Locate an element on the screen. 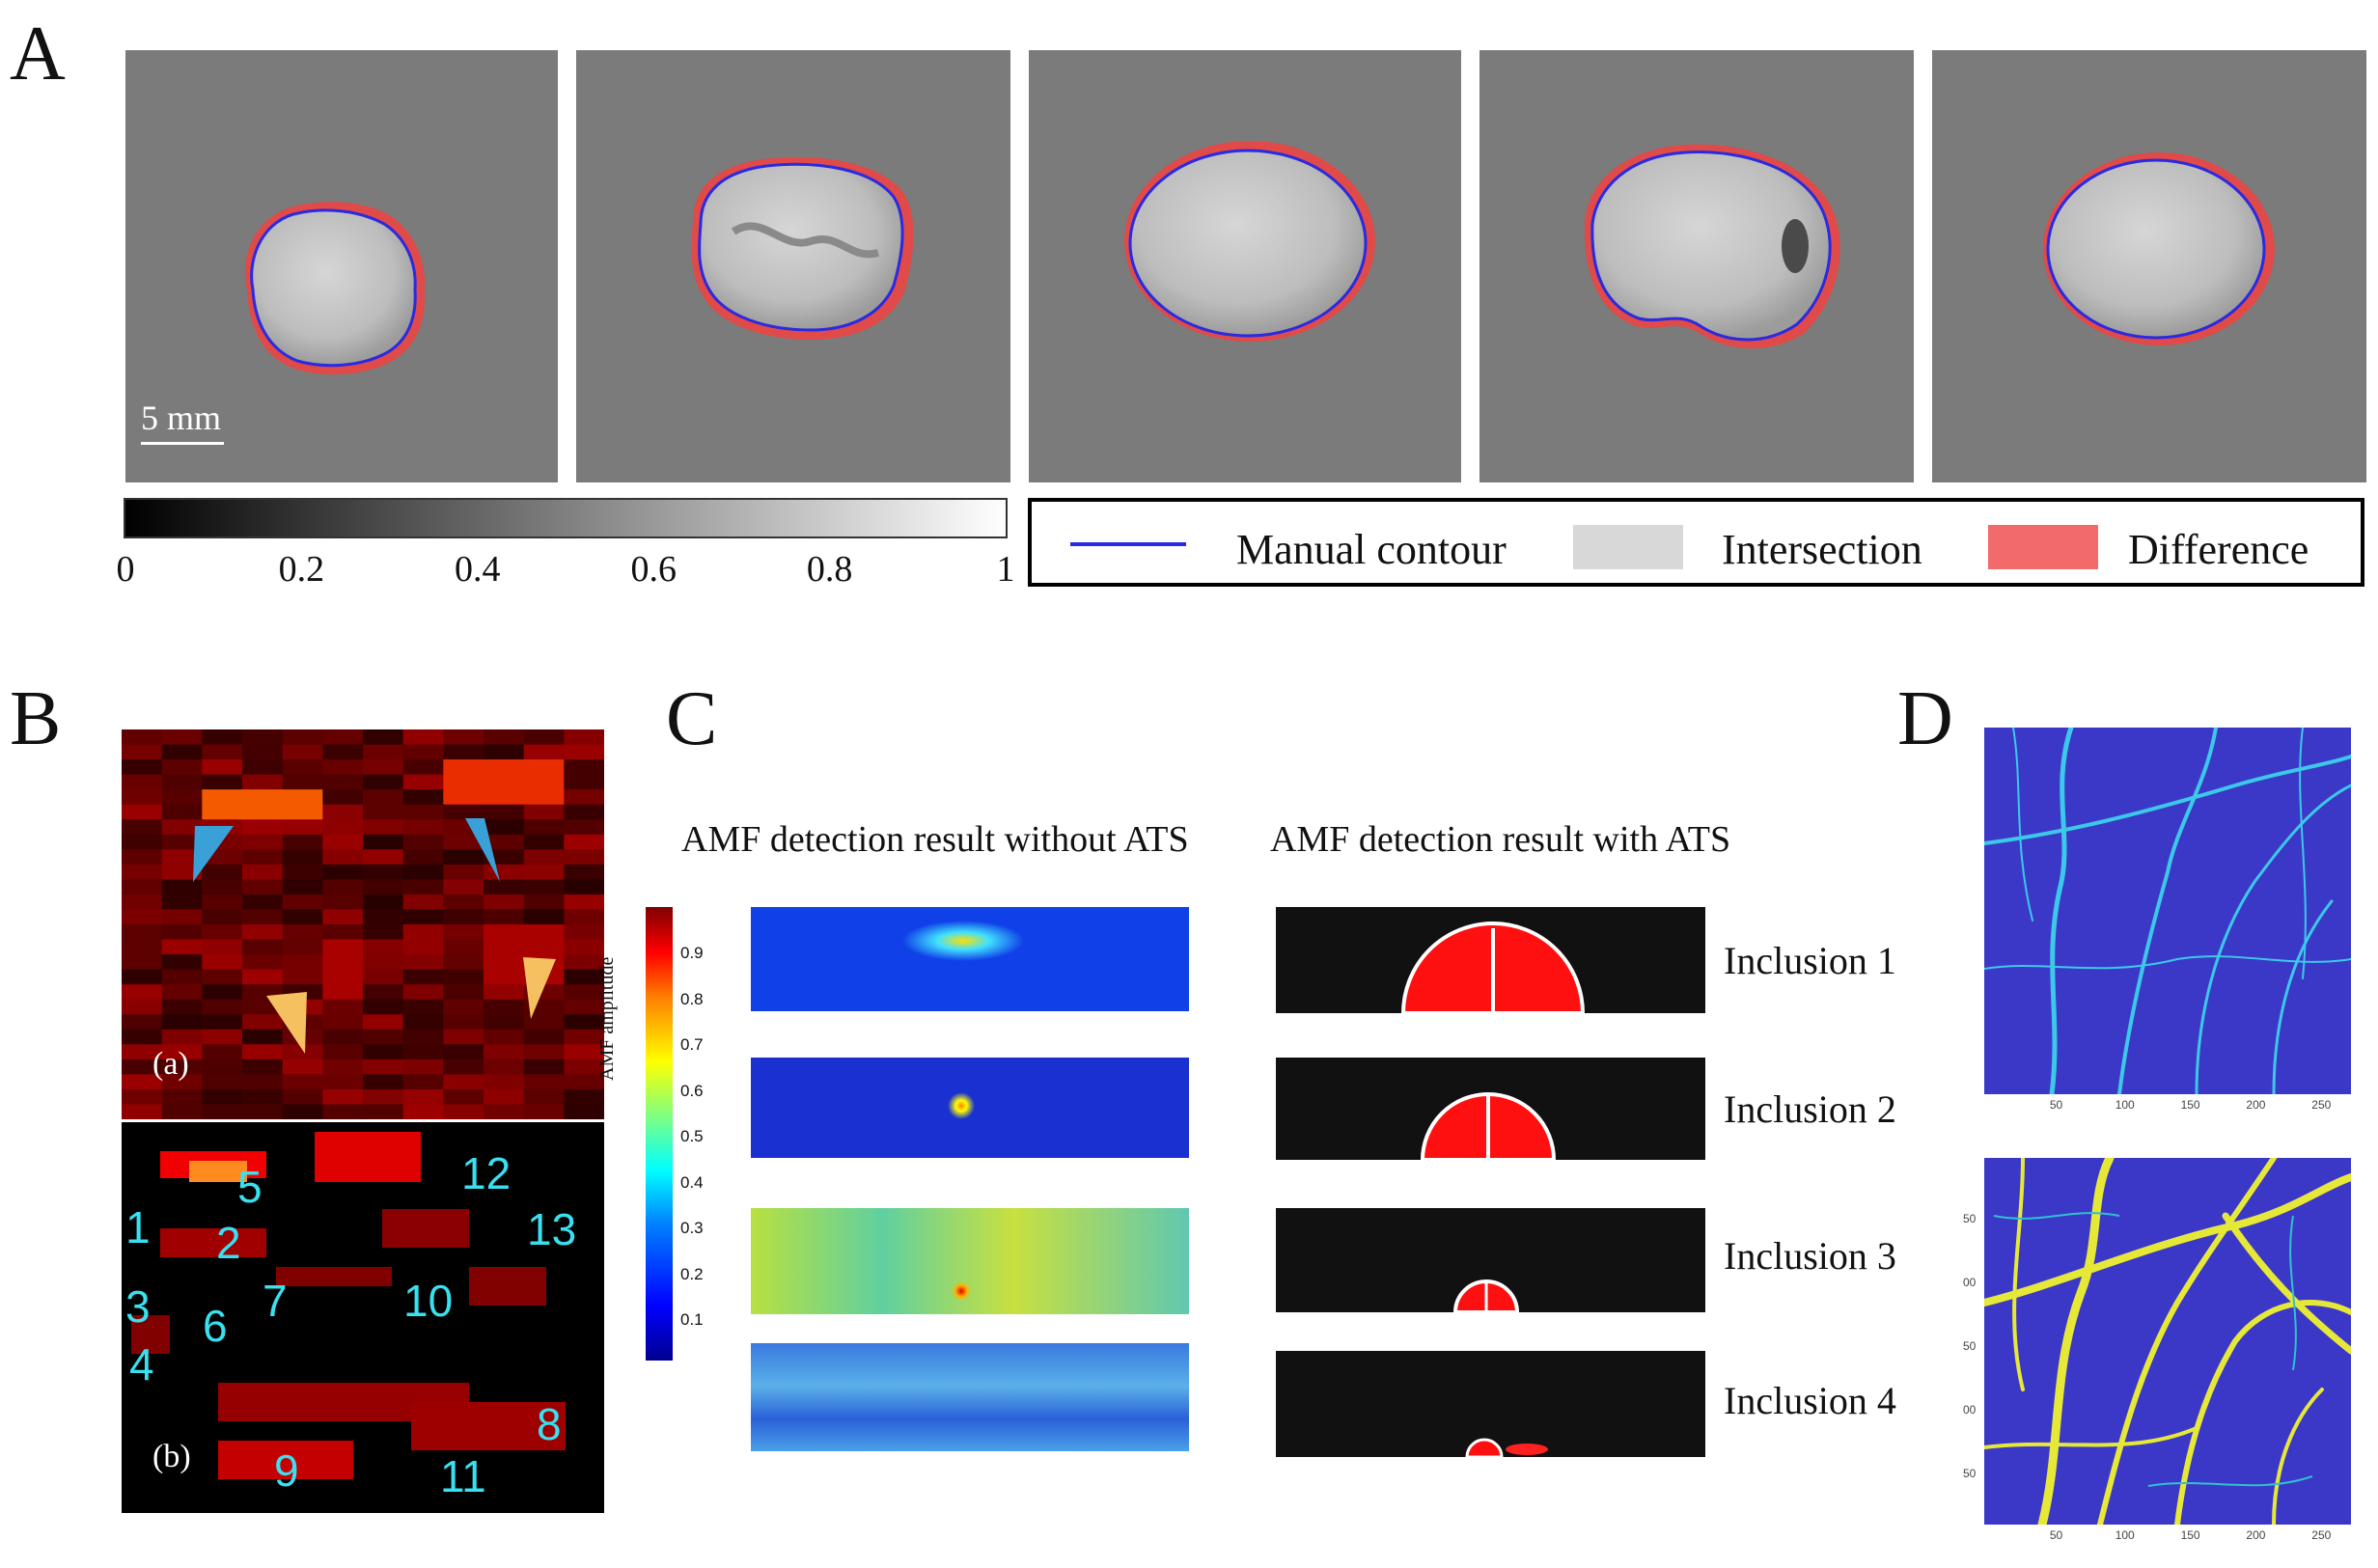  vessel-map-bottom-y-tick-3: 00 is located at coordinates (1970, 1410).